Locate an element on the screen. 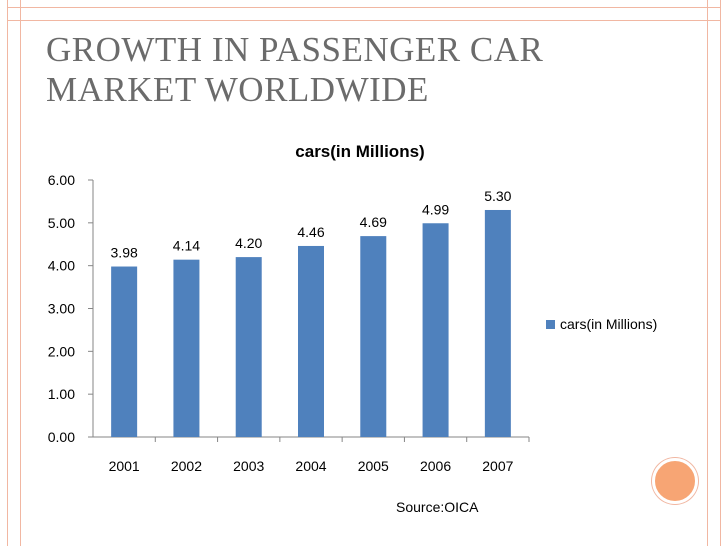 The image size is (728, 546). data-label: 4.20 is located at coordinates (248, 243).